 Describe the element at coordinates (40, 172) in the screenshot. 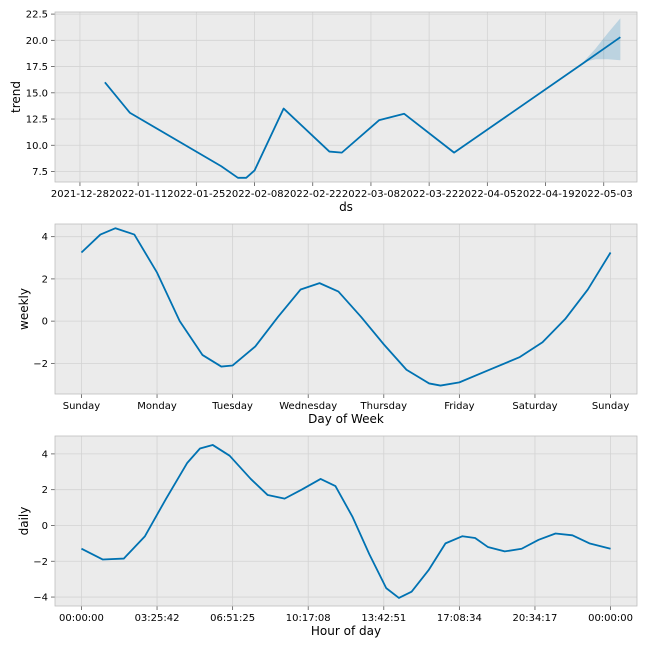

I see `y-tick-label: 7.5` at that location.